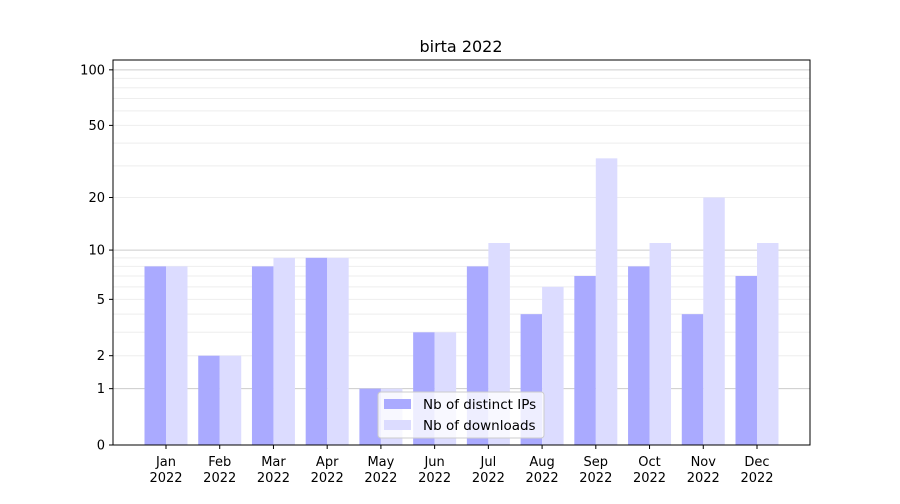  What do you see at coordinates (92, 70) in the screenshot?
I see `y-tick-label: 100` at bounding box center [92, 70].